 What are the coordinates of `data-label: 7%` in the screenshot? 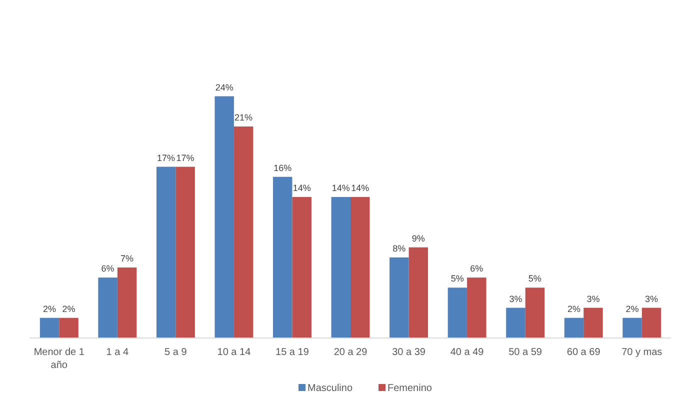 It's located at (127, 258).